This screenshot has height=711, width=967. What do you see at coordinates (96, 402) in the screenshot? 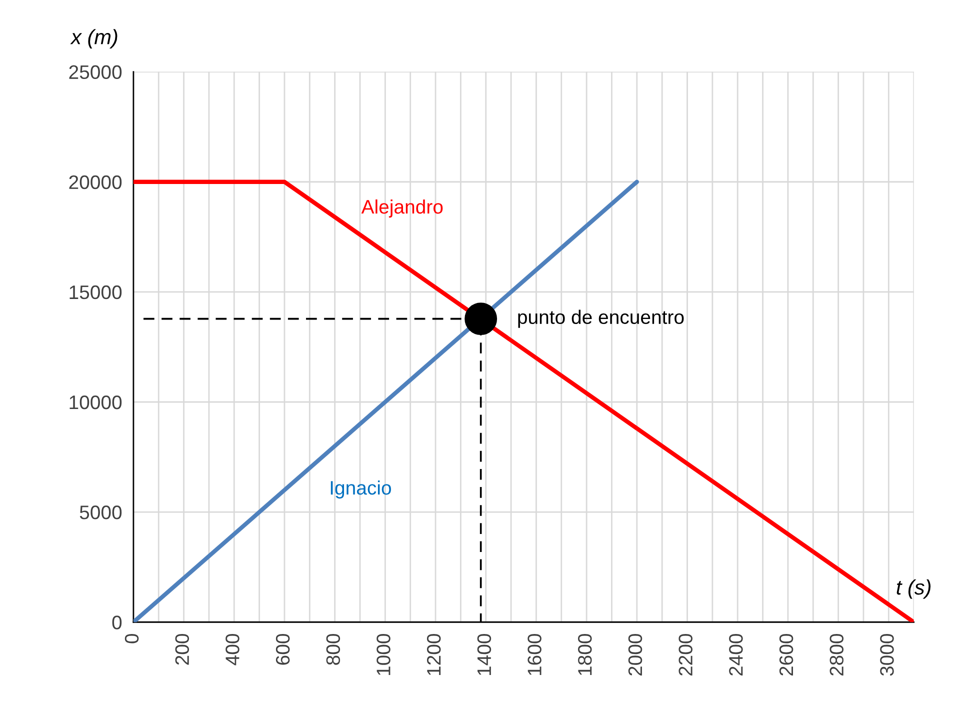
I see `y-tick-label: 10000` at bounding box center [96, 402].